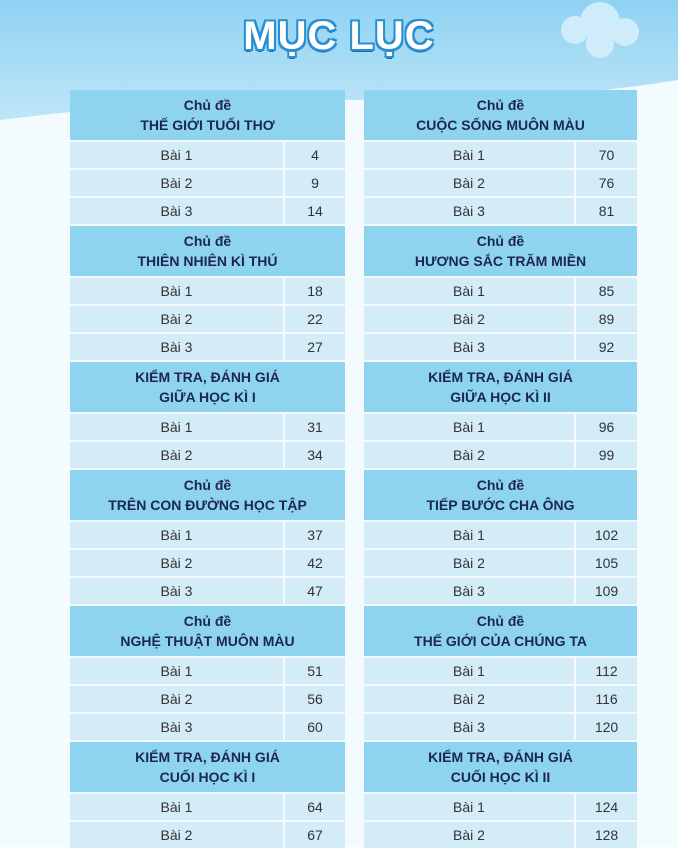  I want to click on page-number: 31, so click(315, 427).